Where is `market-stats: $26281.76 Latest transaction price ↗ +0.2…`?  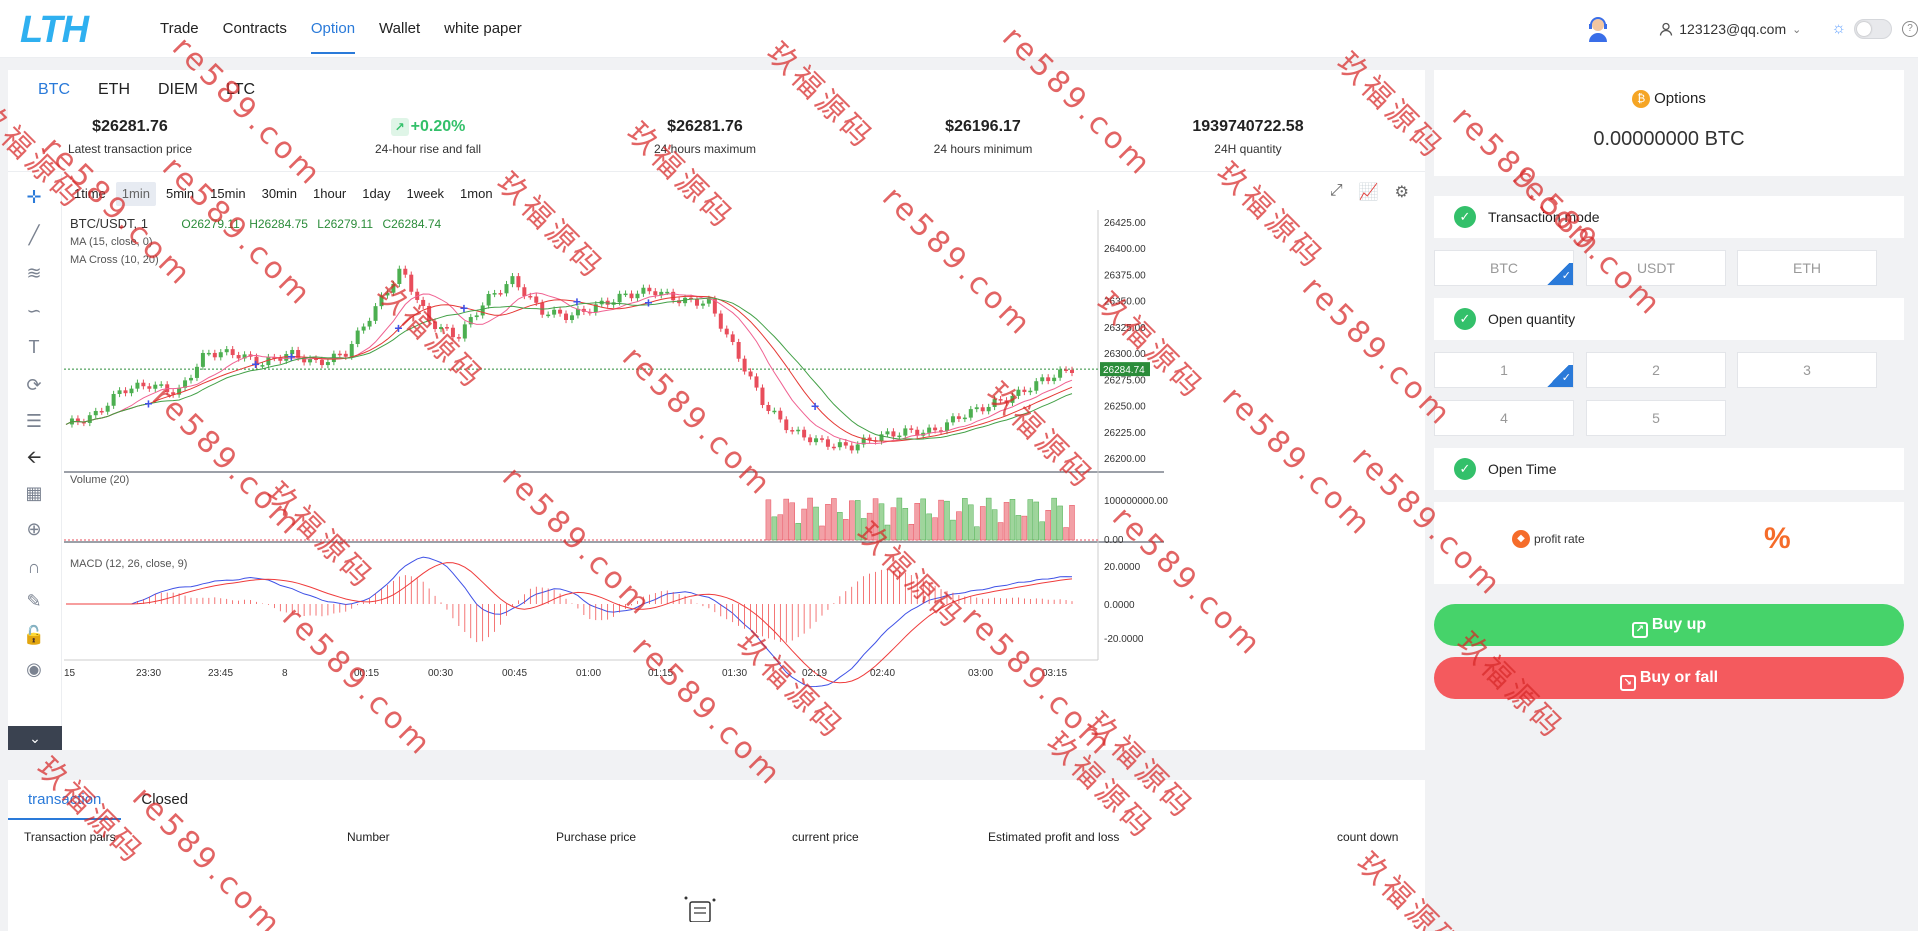 market-stats: $26281.76 Latest transaction price ↗ +0.2… is located at coordinates (716, 144).